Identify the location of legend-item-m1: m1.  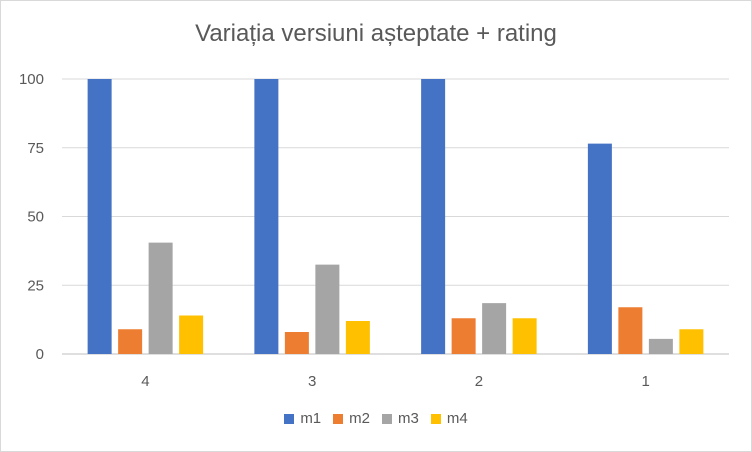
(302, 418).